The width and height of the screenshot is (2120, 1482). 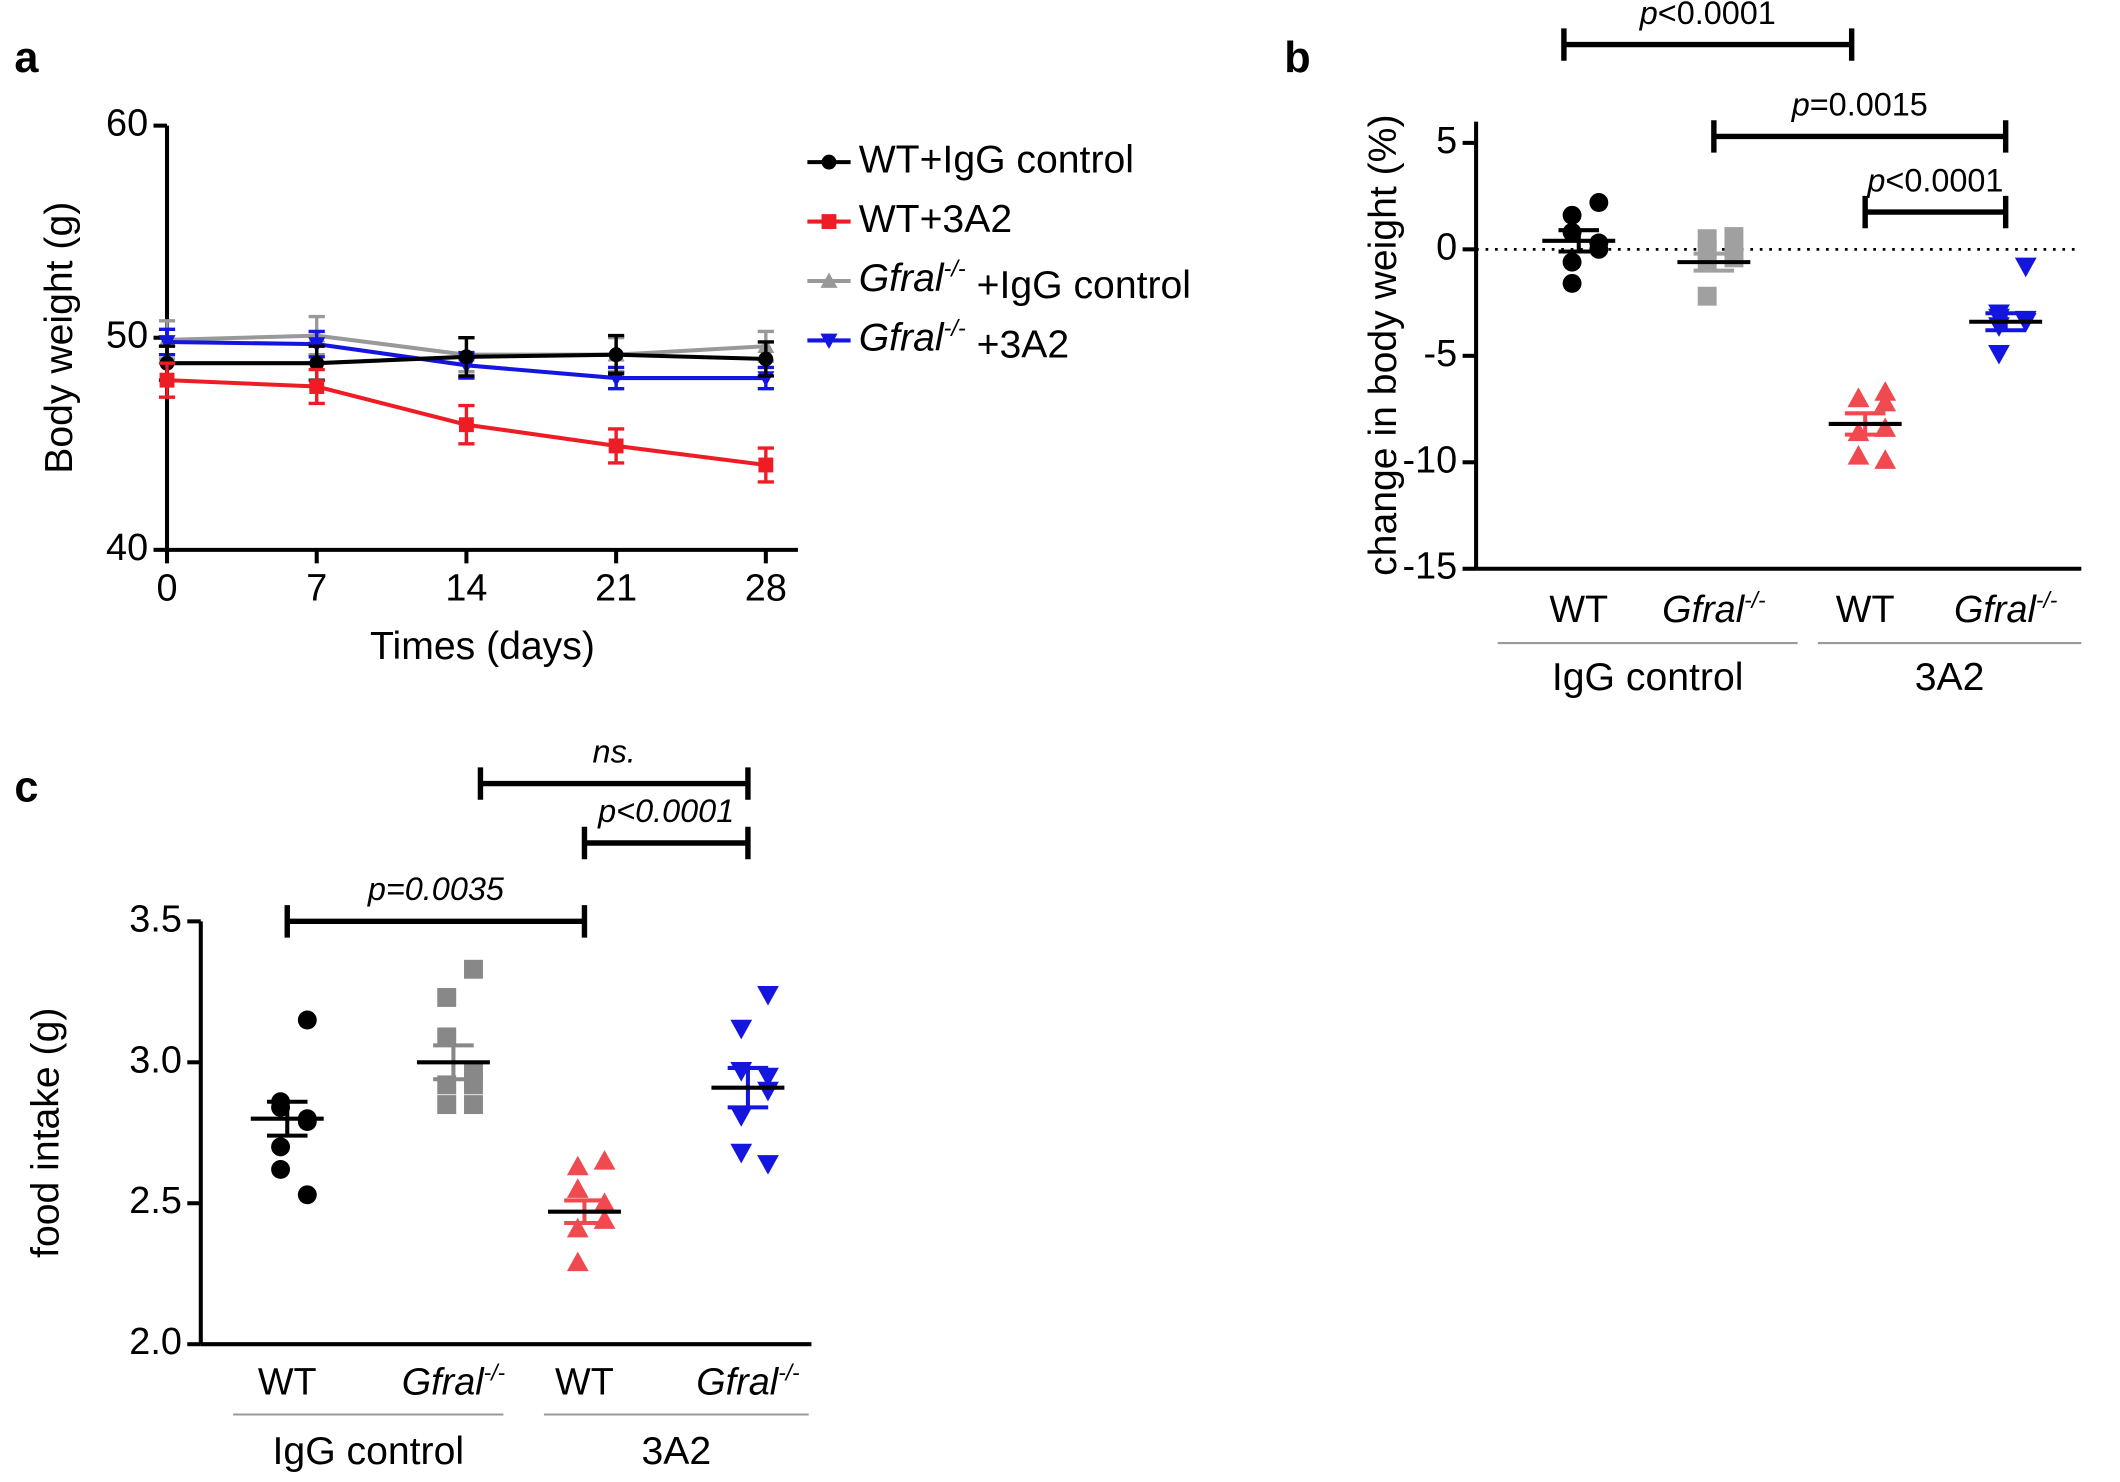 What do you see at coordinates (996, 159) in the screenshot?
I see `legend-label: WT+IgG control` at bounding box center [996, 159].